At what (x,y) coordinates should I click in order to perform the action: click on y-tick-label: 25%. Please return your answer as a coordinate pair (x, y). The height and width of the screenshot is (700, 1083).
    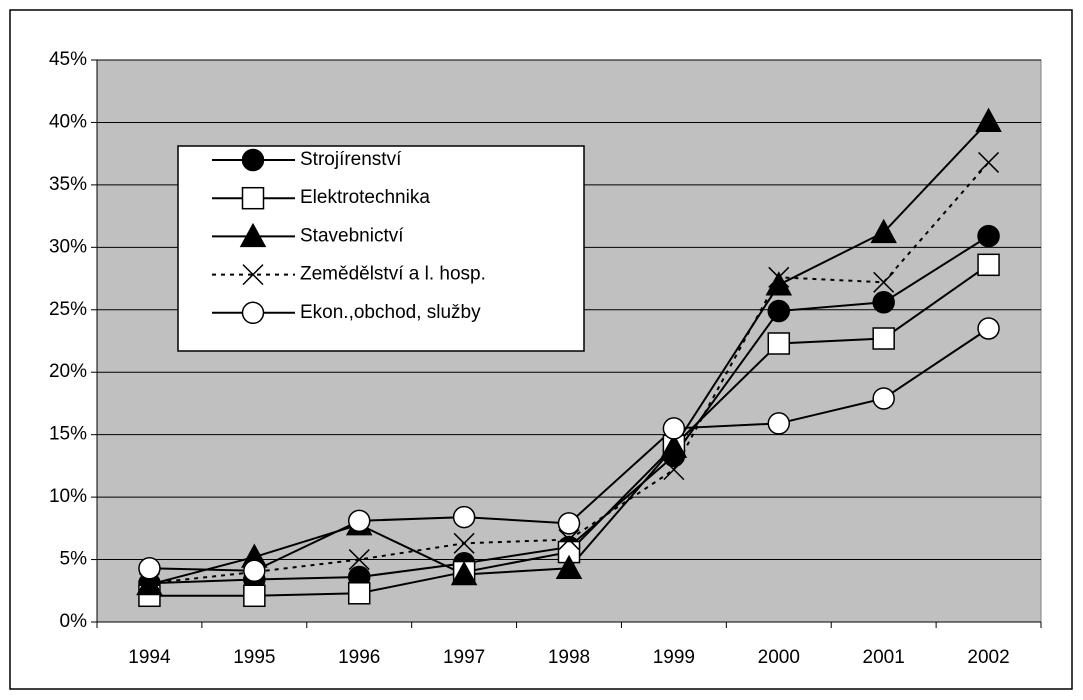
    Looking at the image, I should click on (68, 309).